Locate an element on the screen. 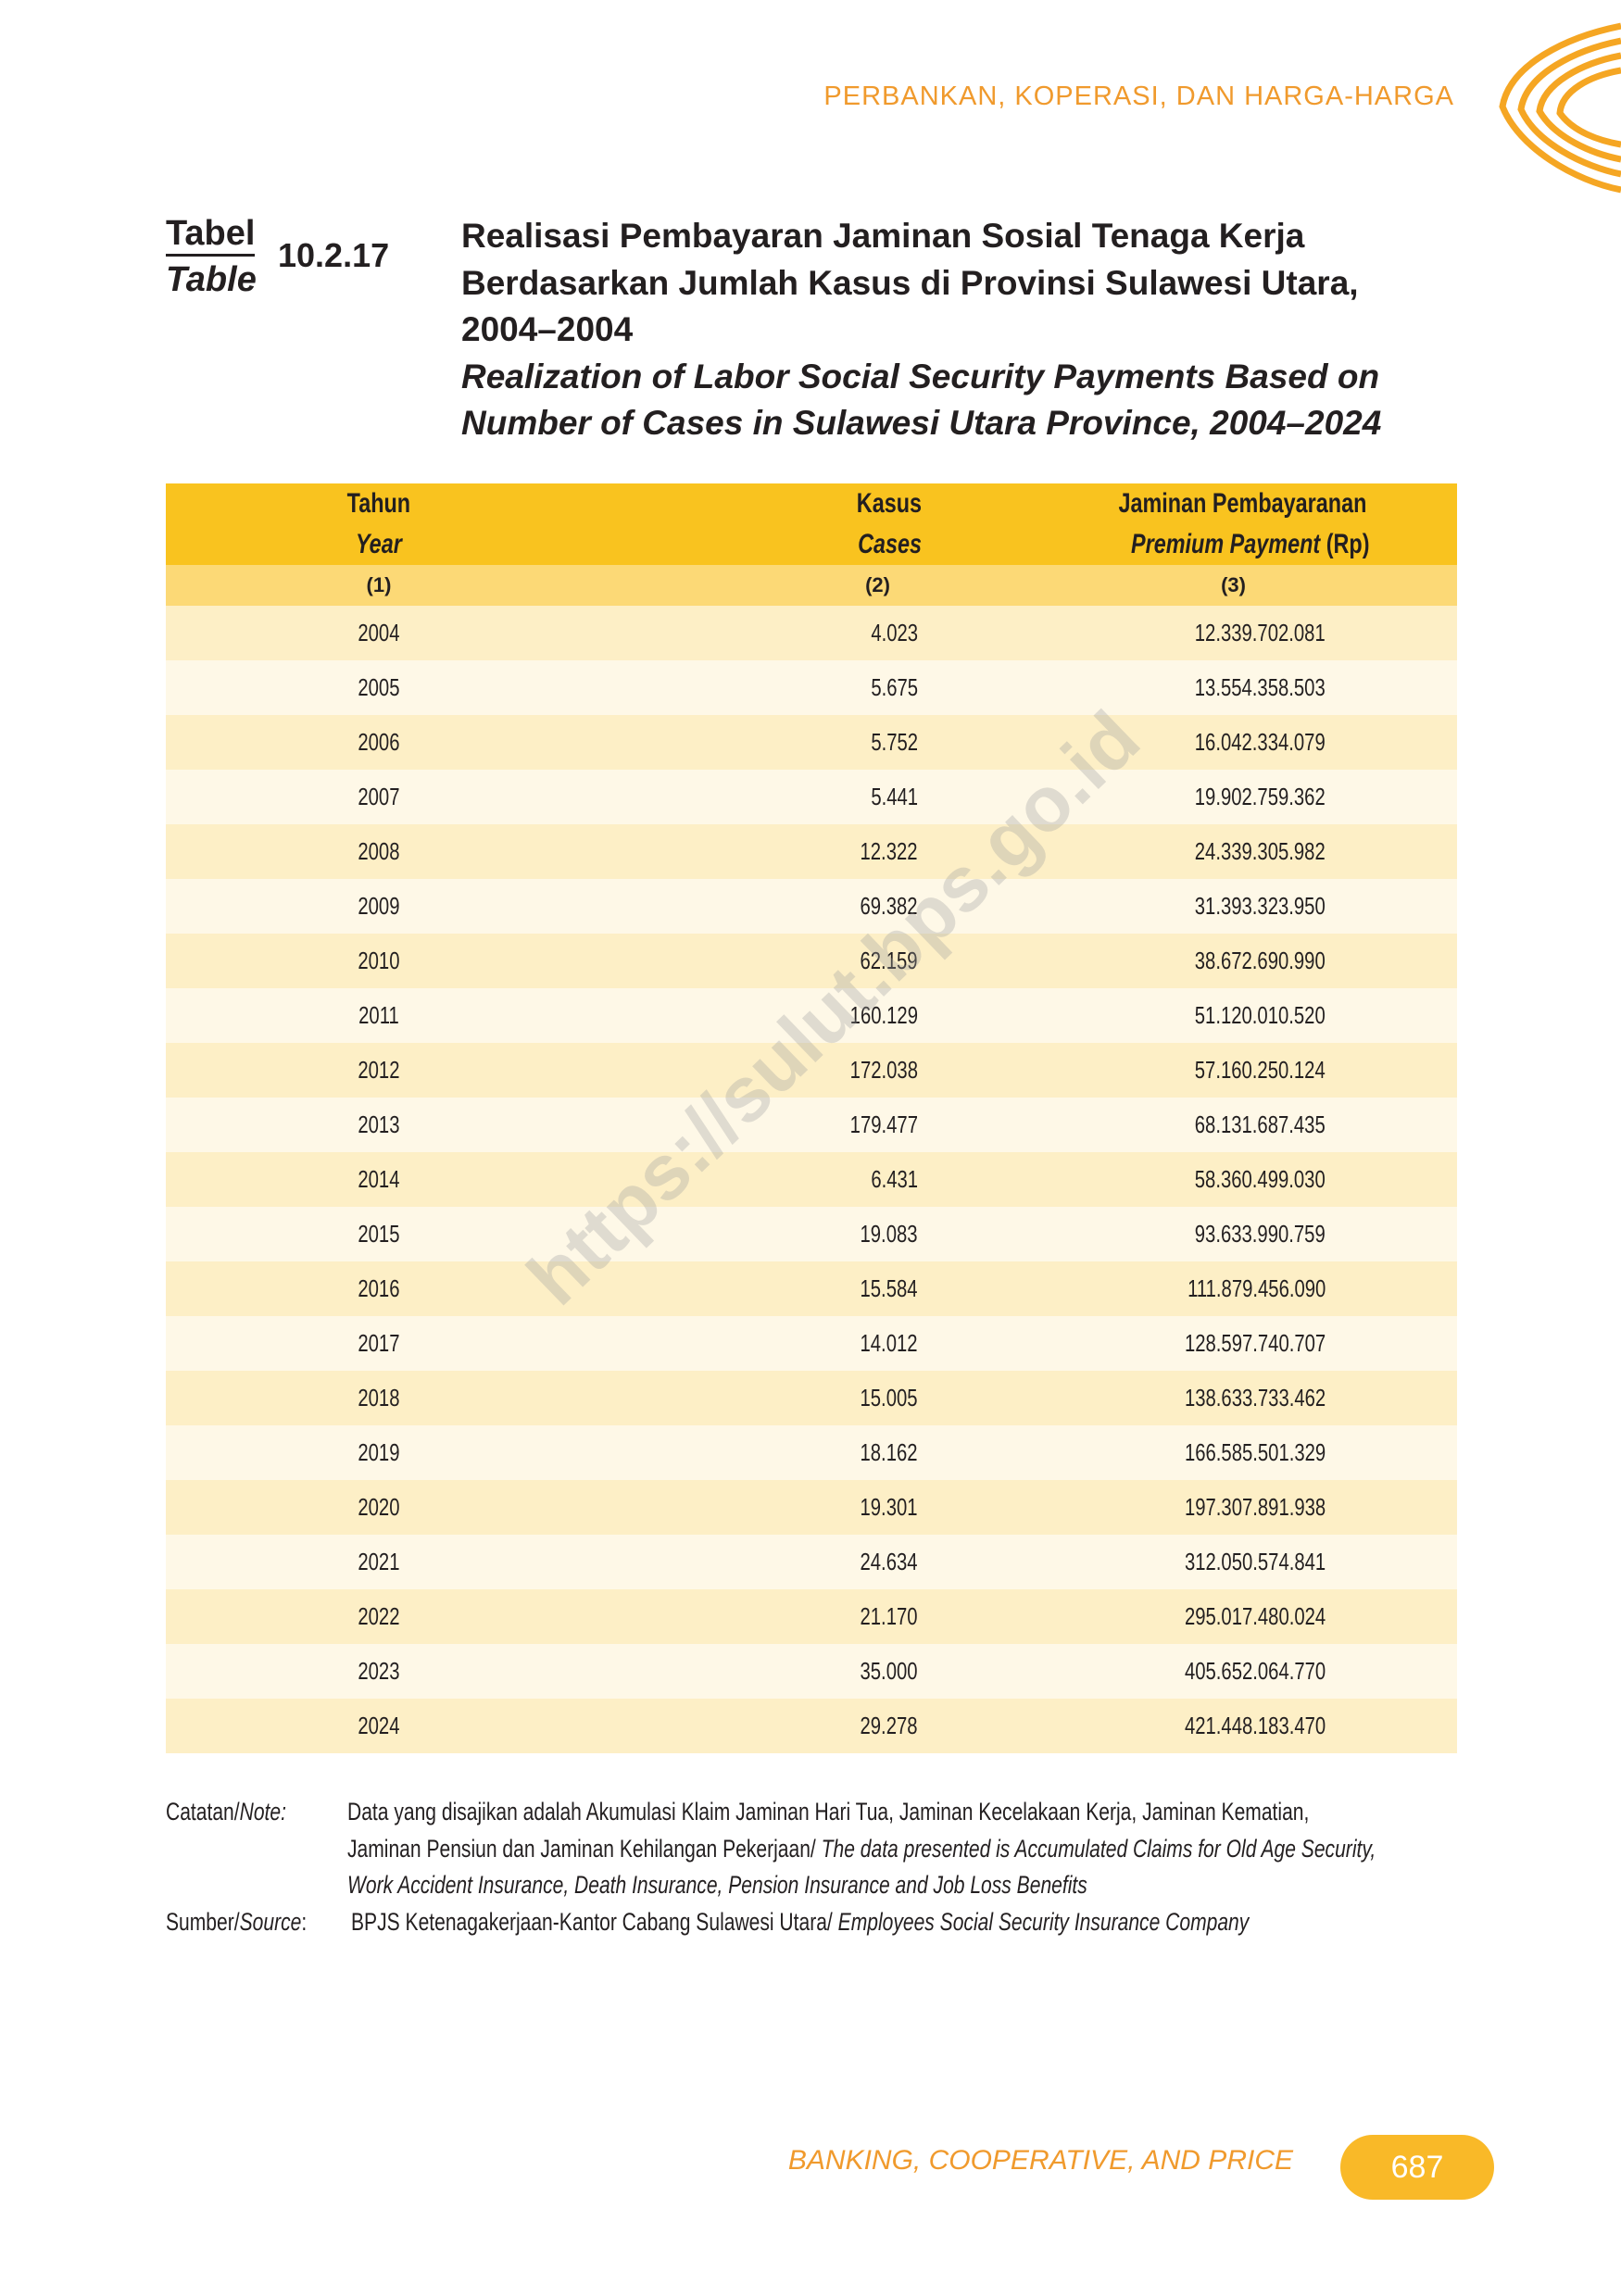 Image resolution: width=1621 pixels, height=2296 pixels. header-text: Tahun is located at coordinates (378, 503).